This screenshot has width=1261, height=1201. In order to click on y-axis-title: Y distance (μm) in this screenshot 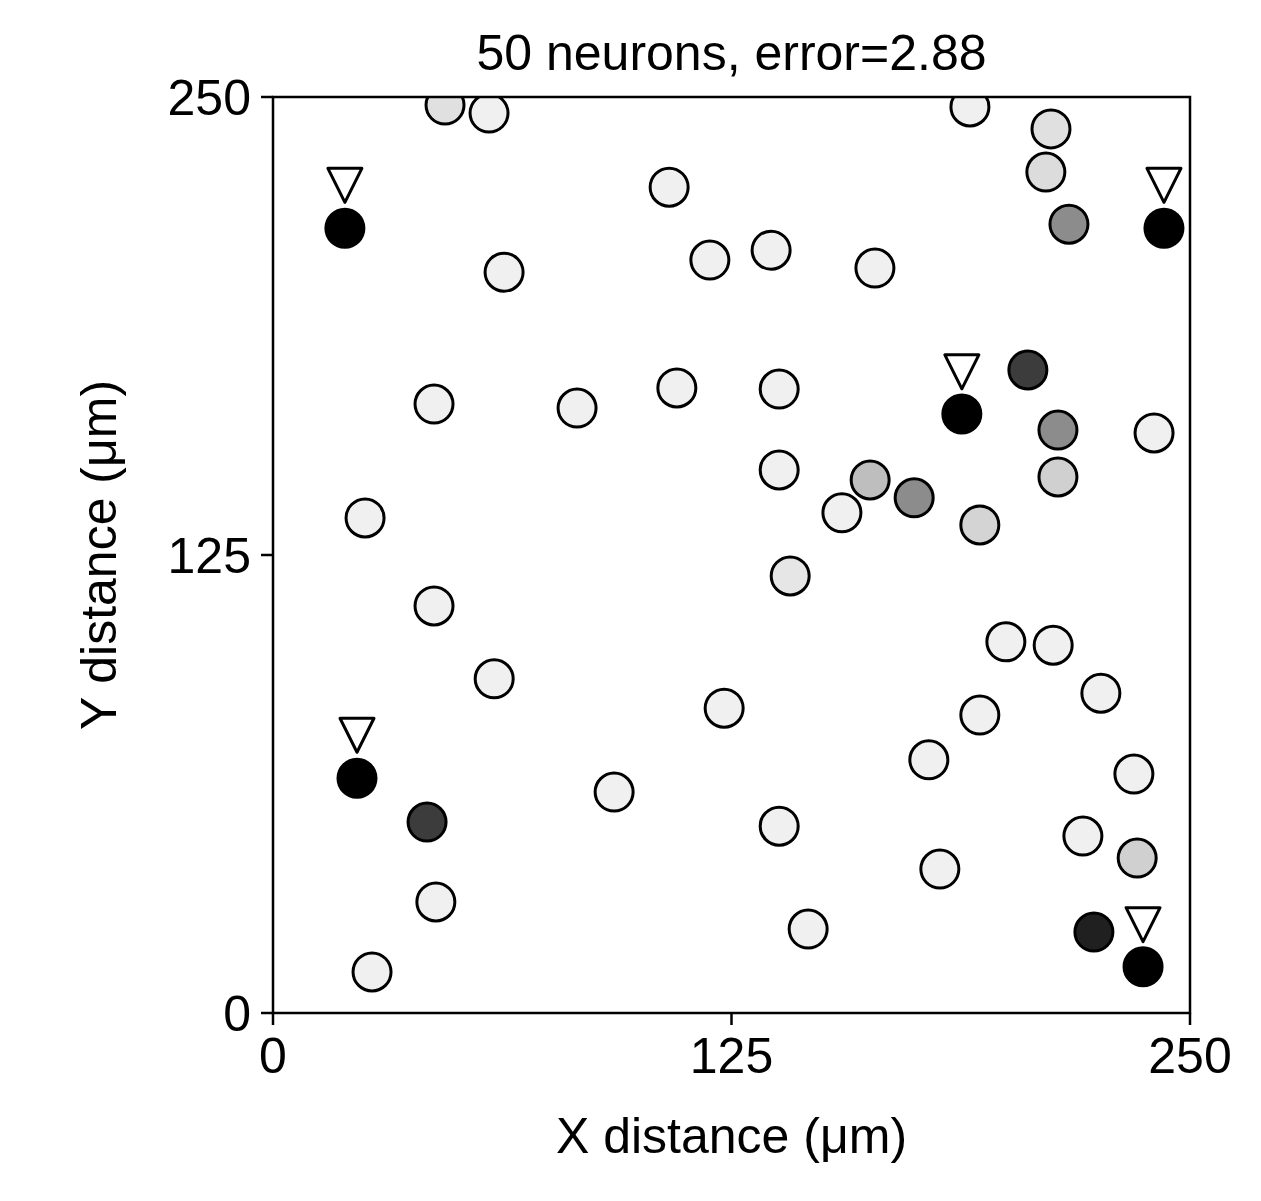, I will do `click(98, 555)`.